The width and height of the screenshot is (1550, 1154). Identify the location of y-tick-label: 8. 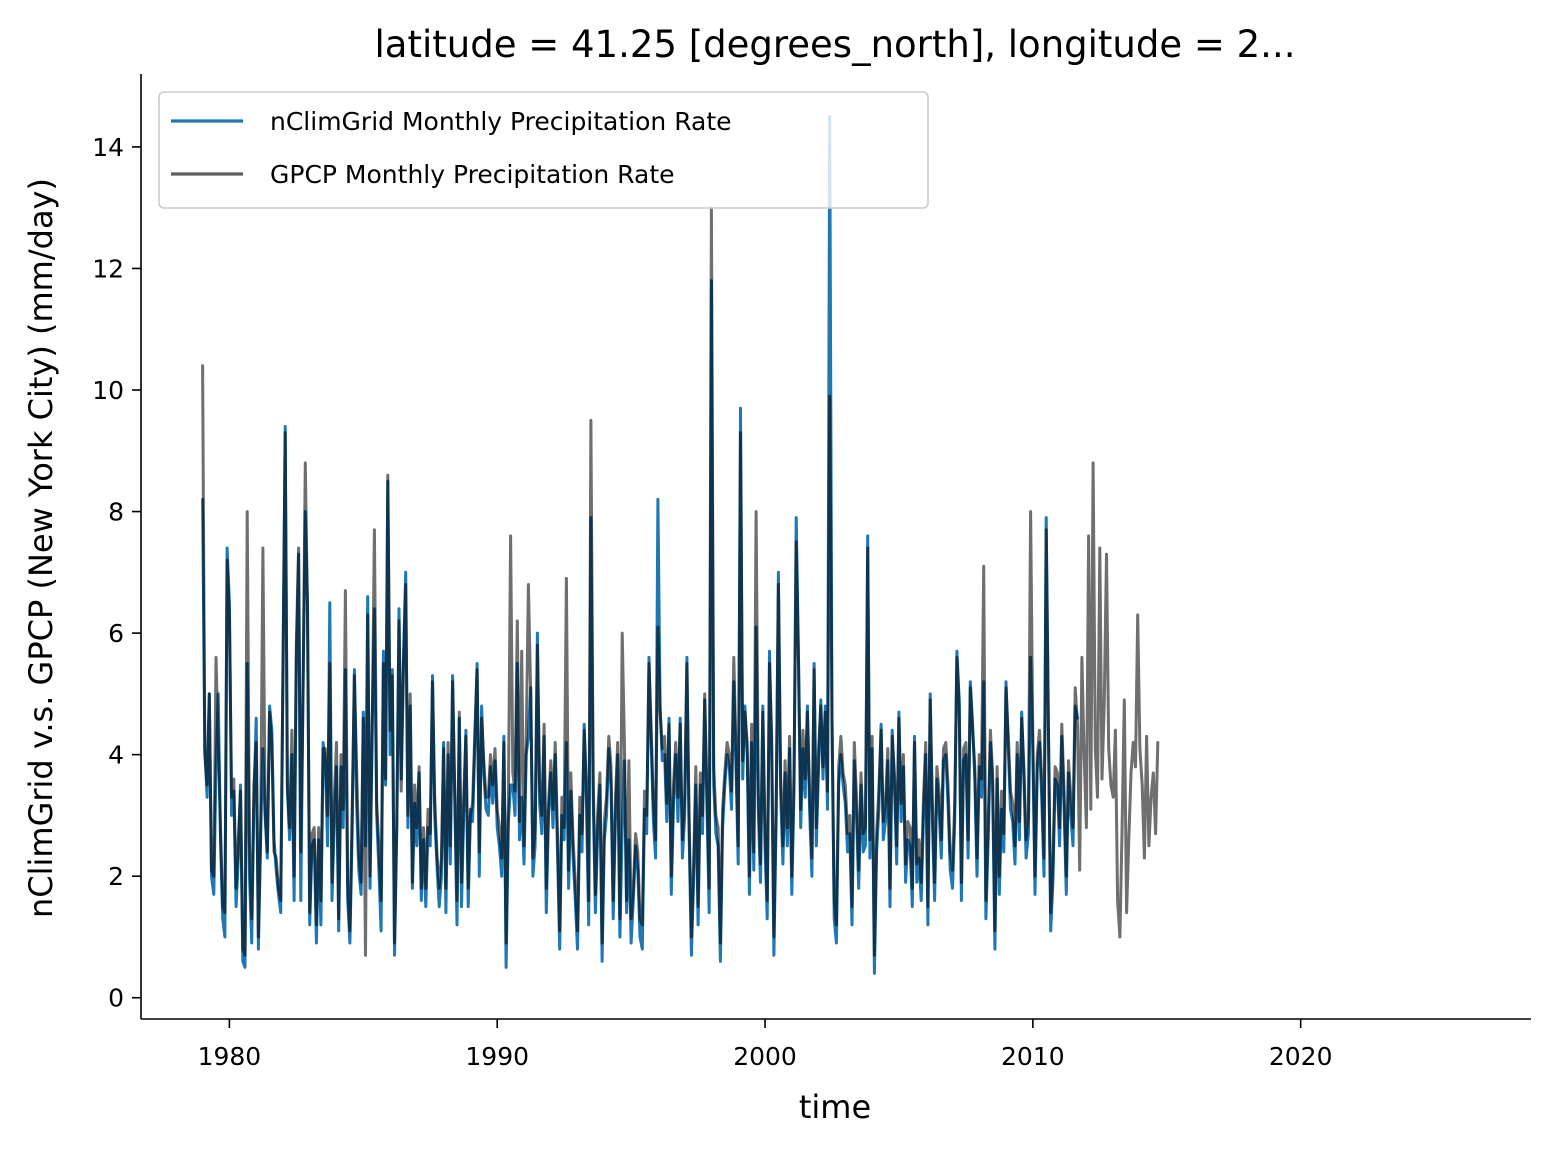
(116, 512).